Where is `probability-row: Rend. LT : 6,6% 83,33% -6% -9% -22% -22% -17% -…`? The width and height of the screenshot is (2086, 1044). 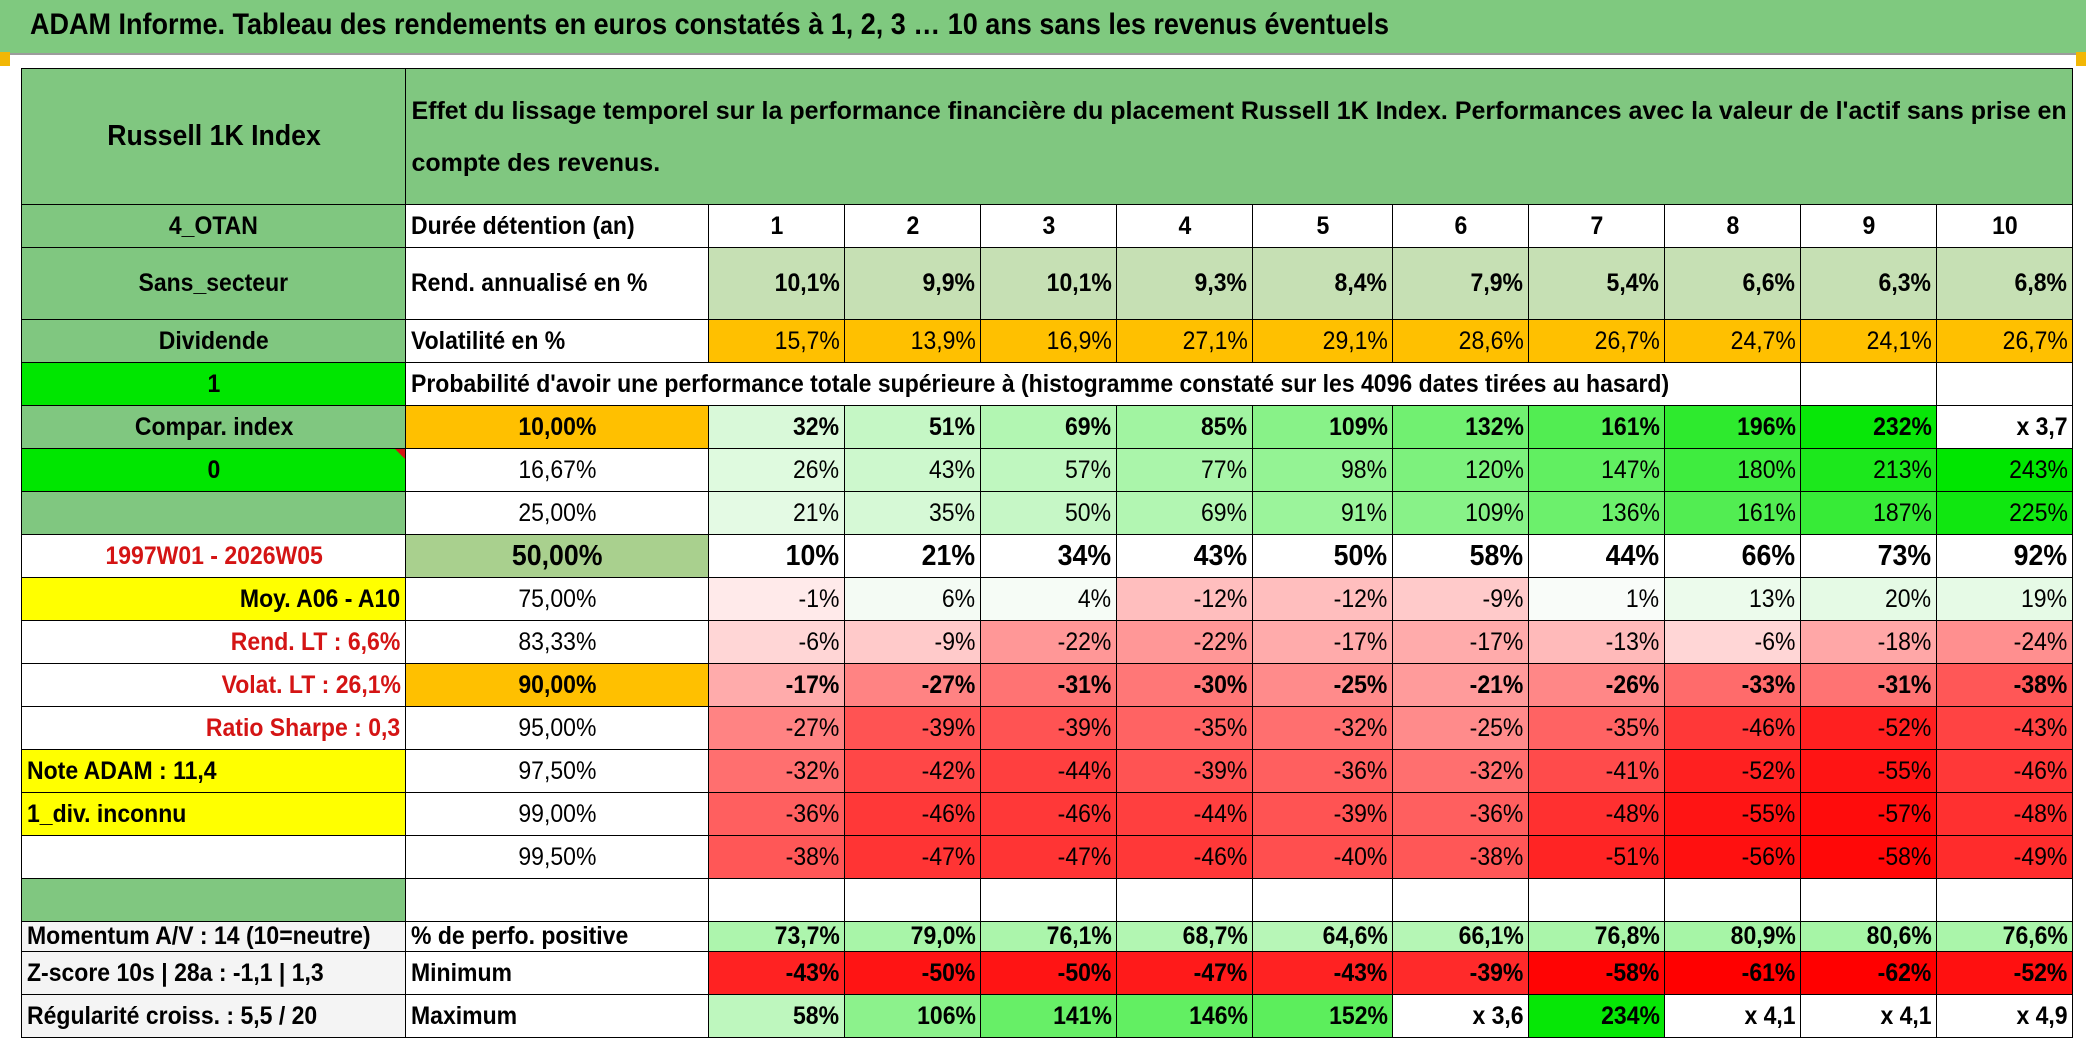 probability-row: Rend. LT : 6,6% 83,33% -6% -9% -22% -22% -17% -… is located at coordinates (1047, 642).